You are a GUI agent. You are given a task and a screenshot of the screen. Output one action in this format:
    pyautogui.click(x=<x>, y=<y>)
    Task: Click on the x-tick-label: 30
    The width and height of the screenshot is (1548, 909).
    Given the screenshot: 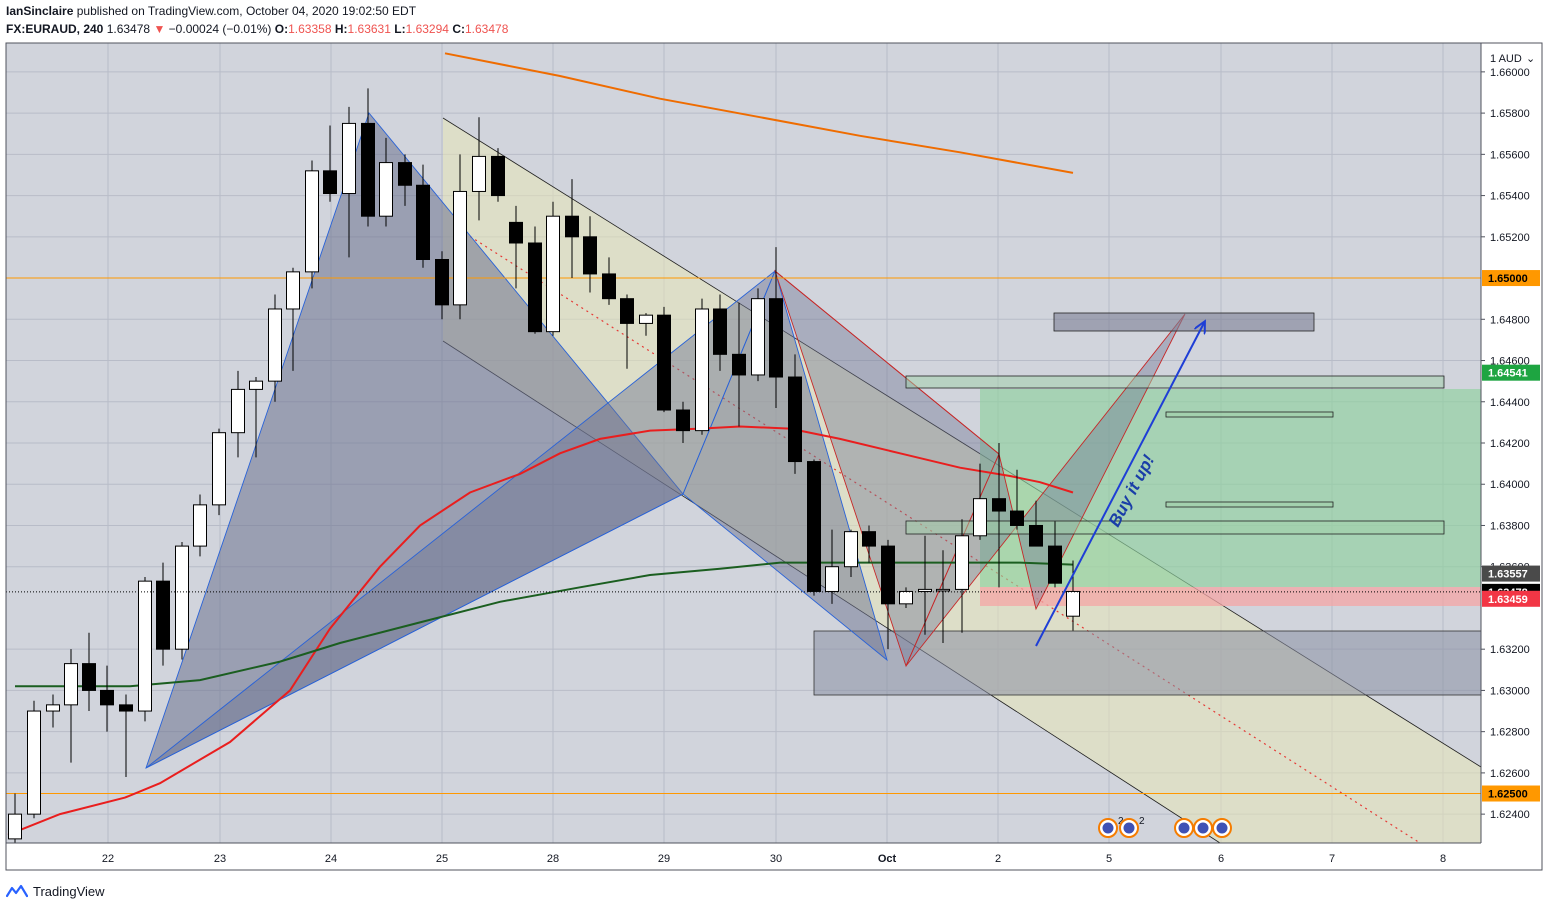 What is the action you would take?
    pyautogui.click(x=776, y=859)
    